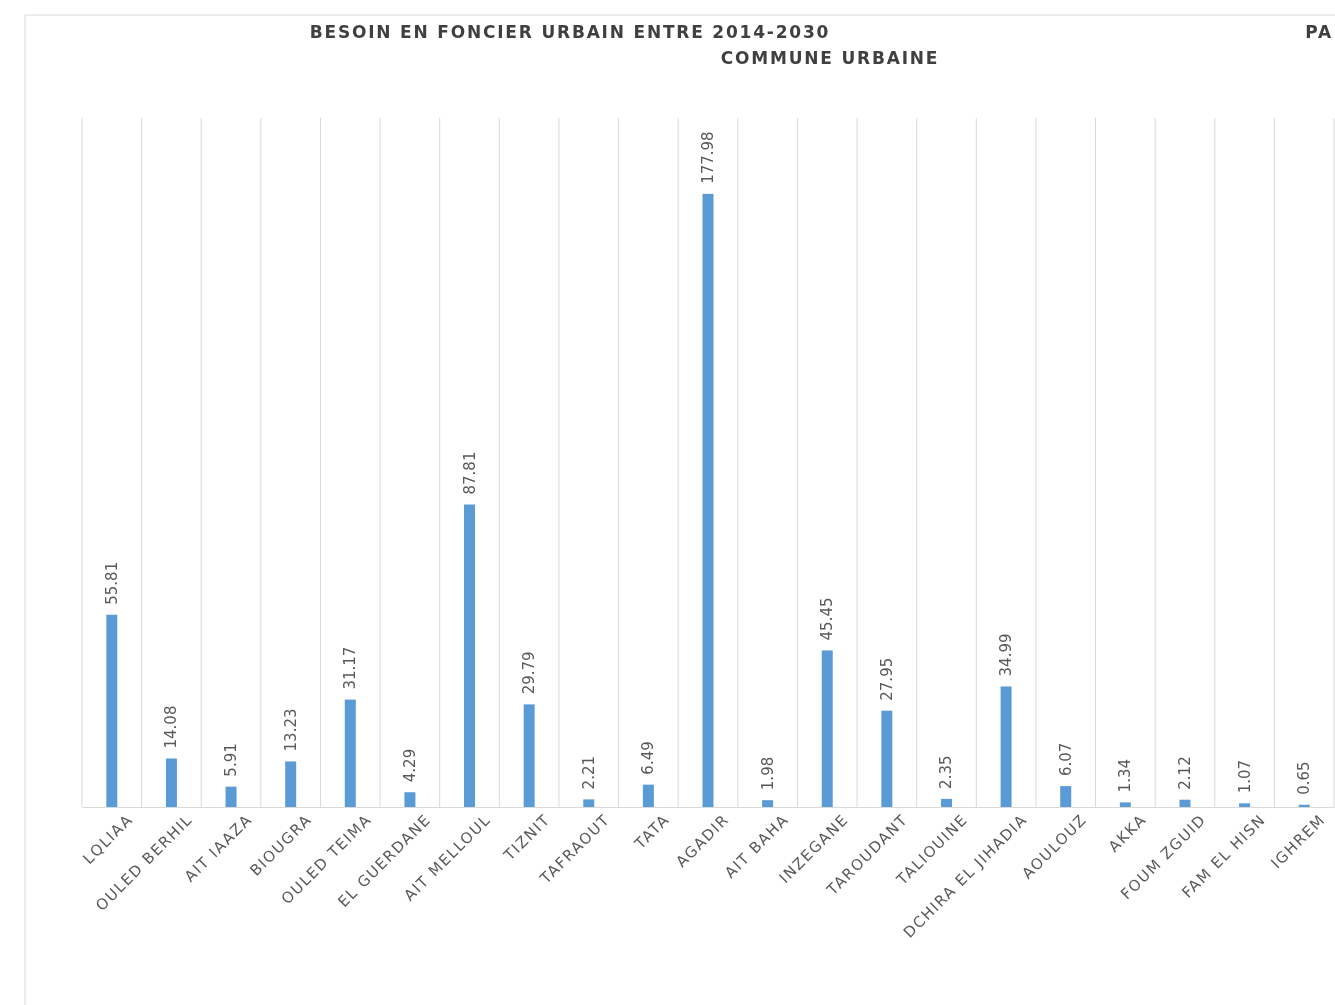 This screenshot has height=1005, width=1335. Describe the element at coordinates (1125, 775) in the screenshot. I see `data-label: 1.34` at that location.